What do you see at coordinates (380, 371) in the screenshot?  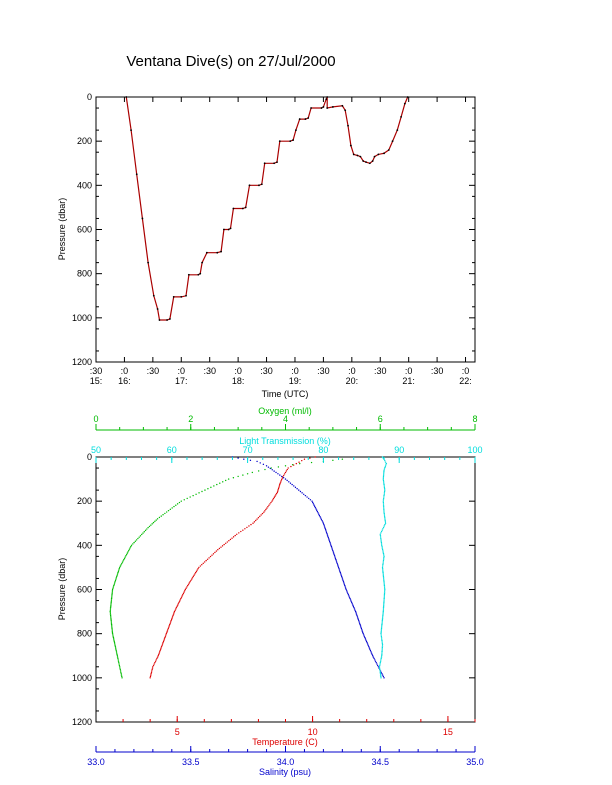 I see `x-tick-label-minute: :30` at bounding box center [380, 371].